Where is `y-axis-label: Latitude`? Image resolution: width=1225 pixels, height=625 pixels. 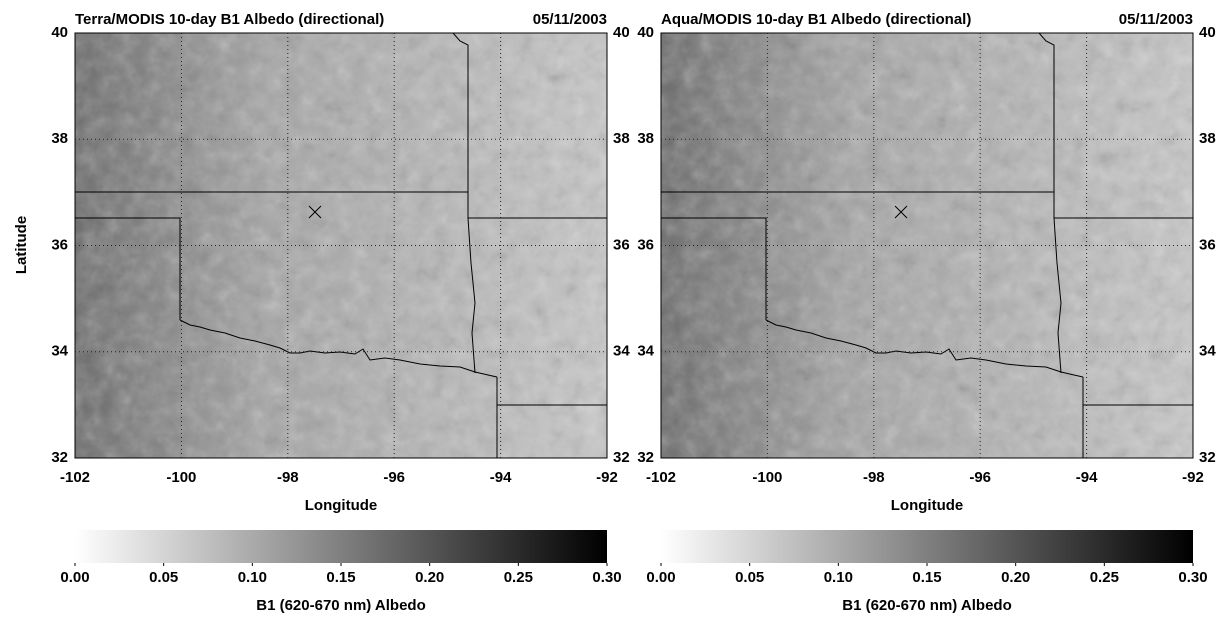
y-axis-label: Latitude is located at coordinates (21, 245).